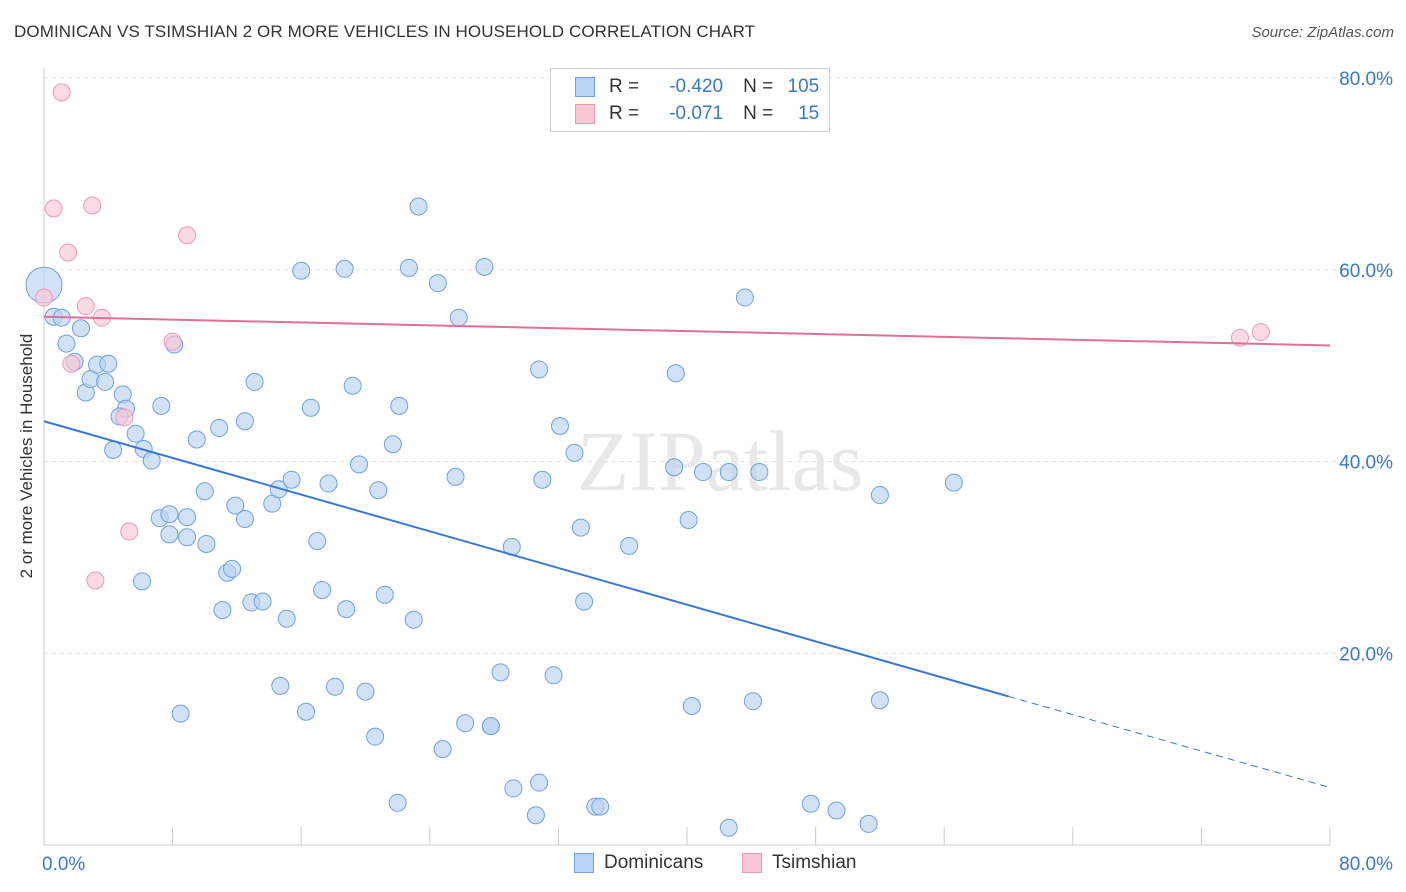 The height and width of the screenshot is (892, 1406). Describe the element at coordinates (654, 862) in the screenshot. I see `legend-label-dominicans: Dominicans` at that location.